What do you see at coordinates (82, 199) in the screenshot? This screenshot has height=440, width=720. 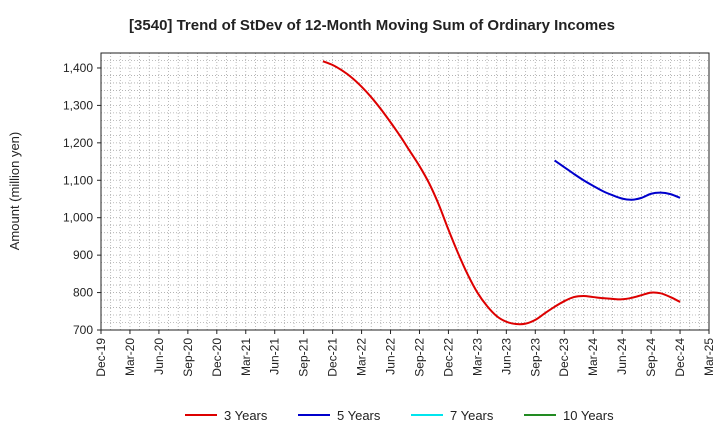 I see `y-axis-ticks: 700 800 900 1,000 1,100 1,200 1,300 1,400` at bounding box center [82, 199].